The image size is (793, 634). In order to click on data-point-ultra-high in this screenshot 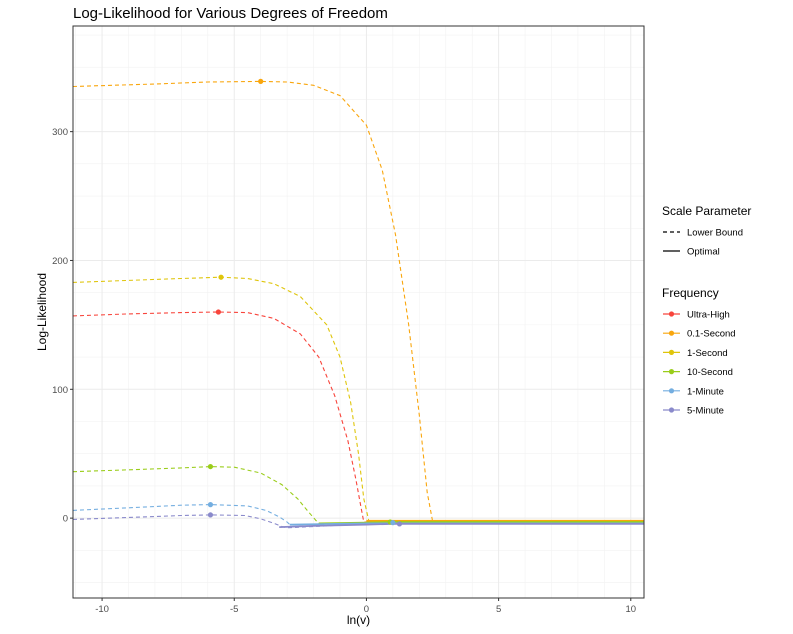, I will do `click(218, 312)`.